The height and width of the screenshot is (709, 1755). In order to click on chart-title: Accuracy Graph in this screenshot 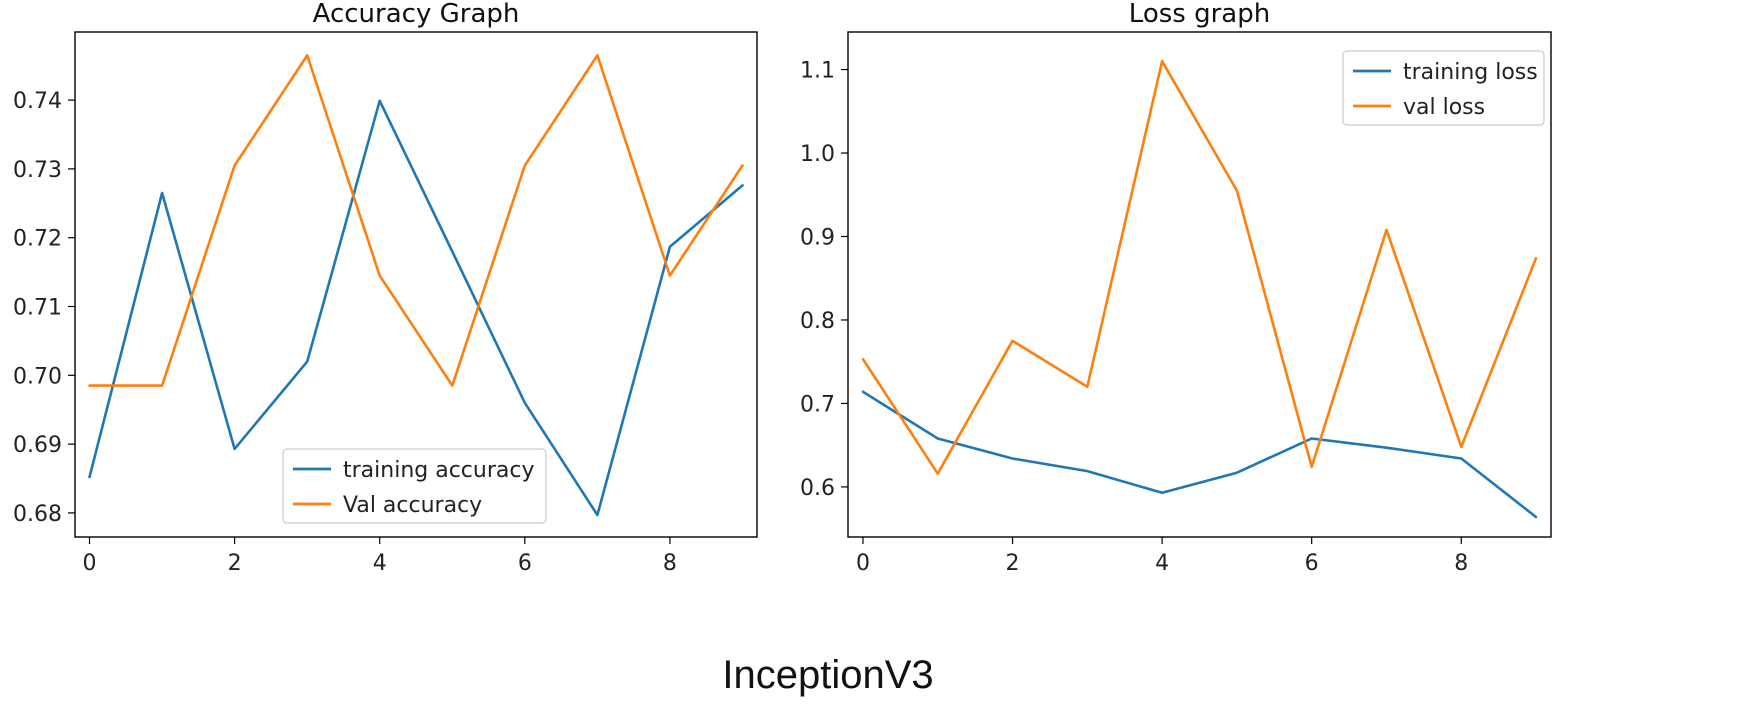, I will do `click(416, 14)`.